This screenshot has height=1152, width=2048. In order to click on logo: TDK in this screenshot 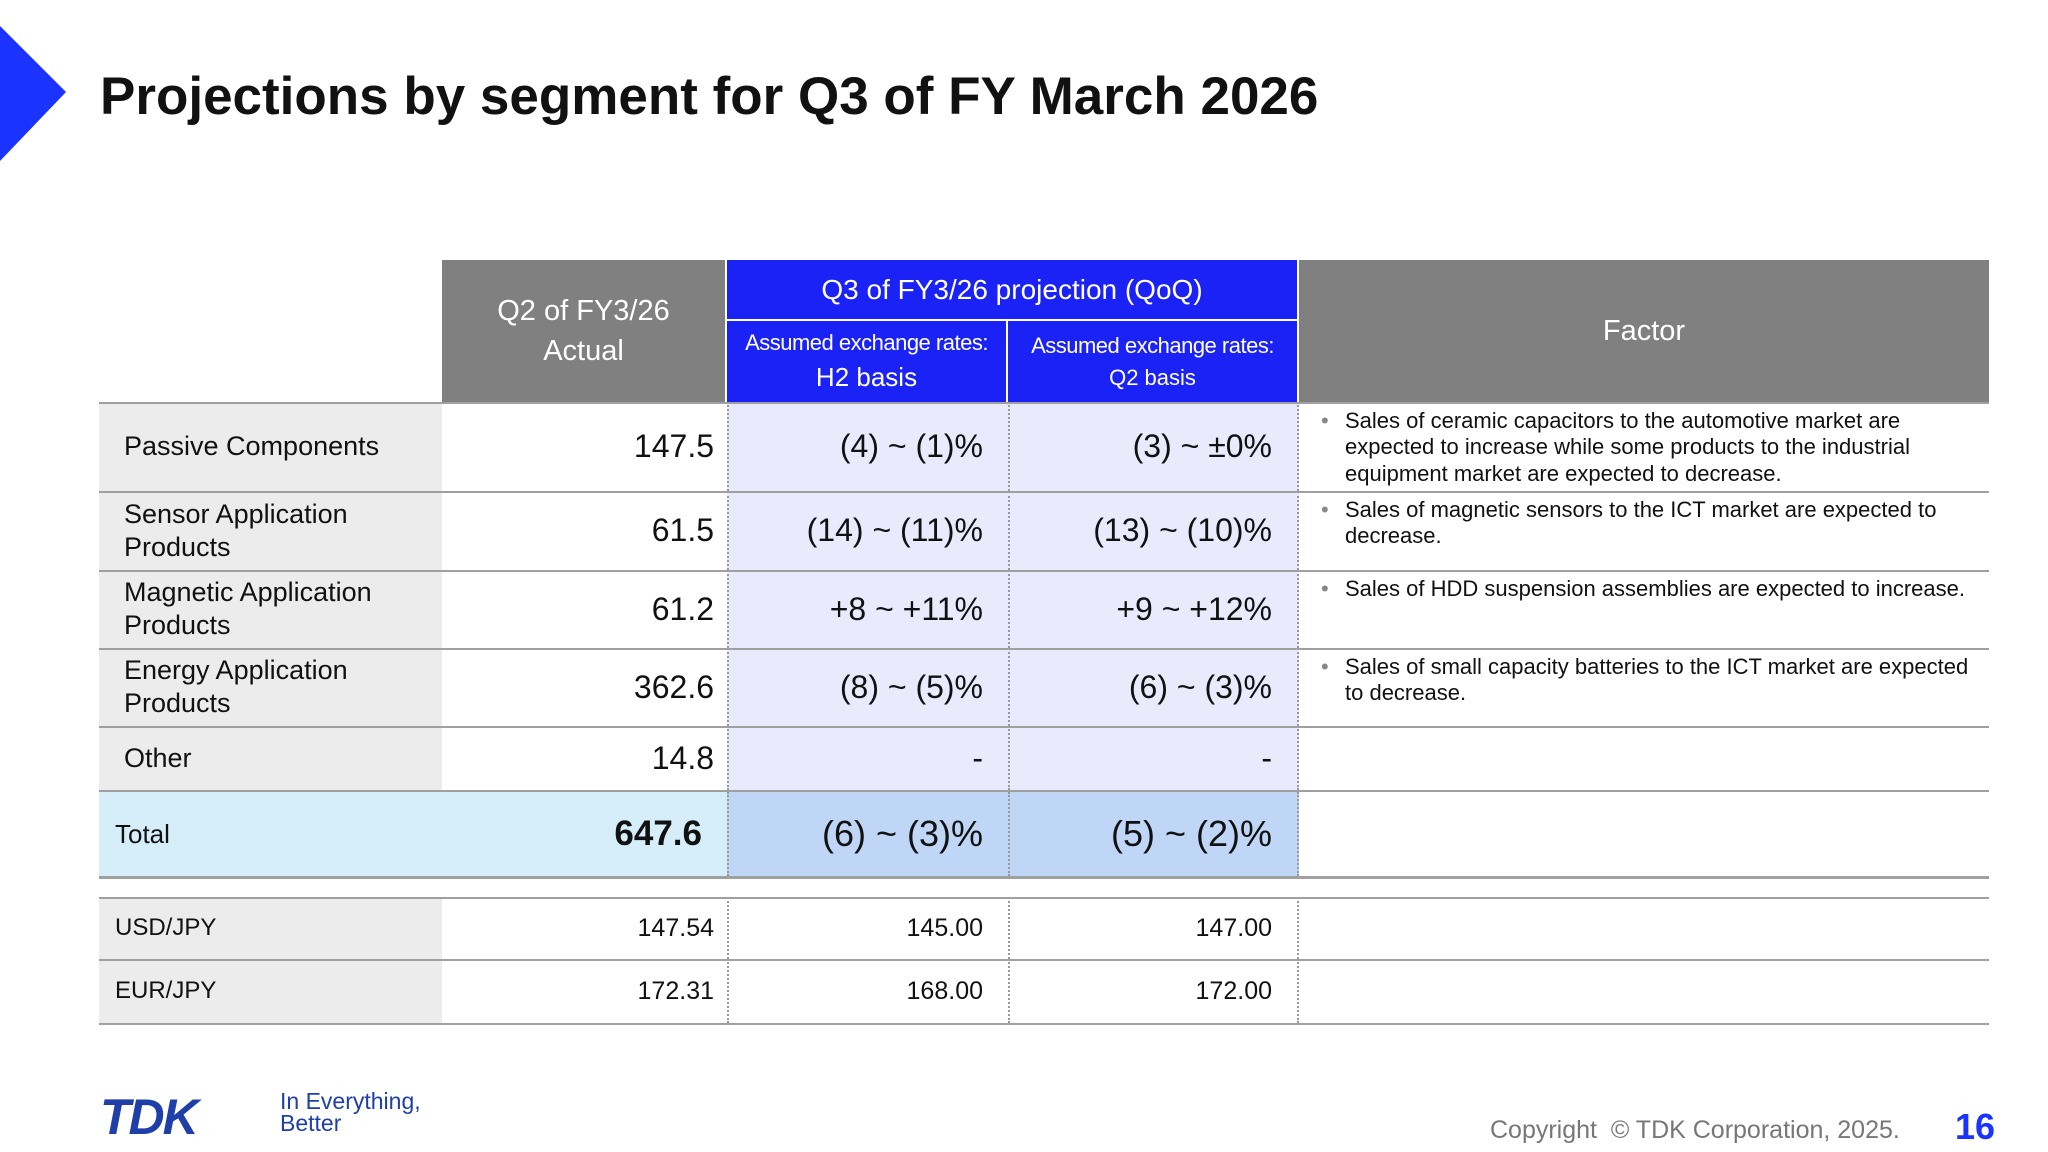, I will do `click(149, 1117)`.